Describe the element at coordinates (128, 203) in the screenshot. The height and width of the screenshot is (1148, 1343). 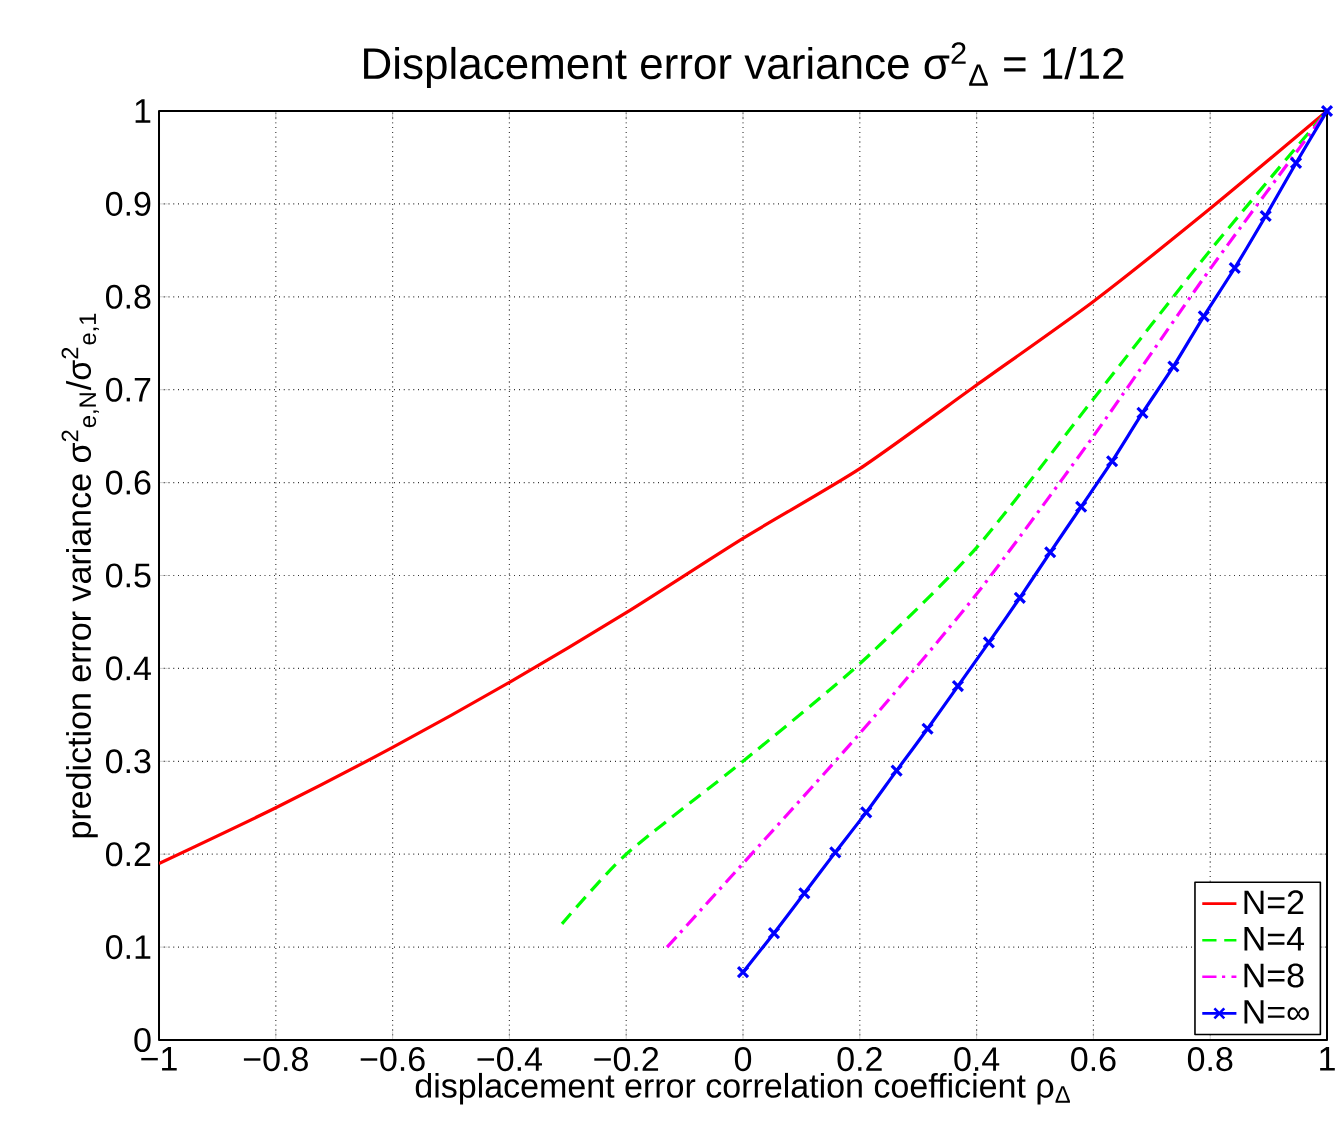
I see `y-tick-label: 0.9` at that location.